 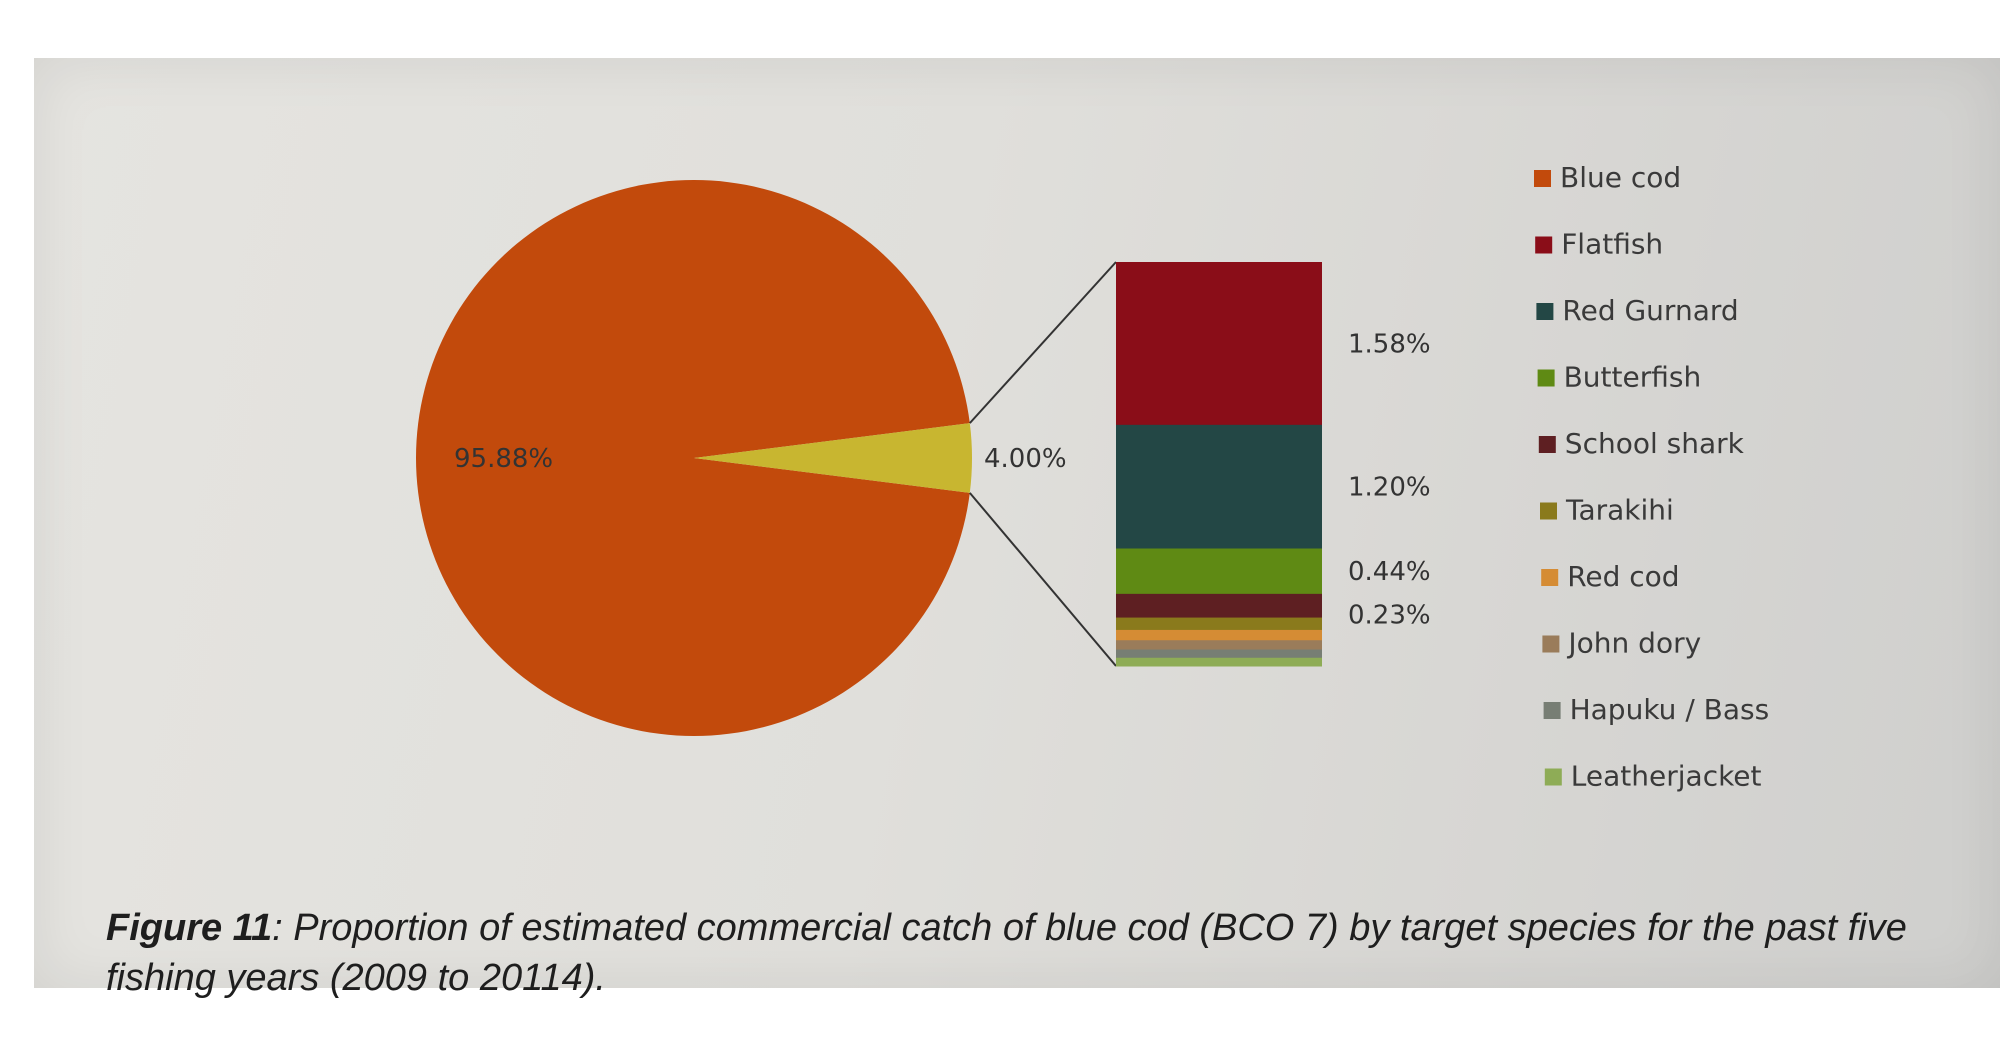 I want to click on legend-label-school-shark: School shark, so click(x=1655, y=443).